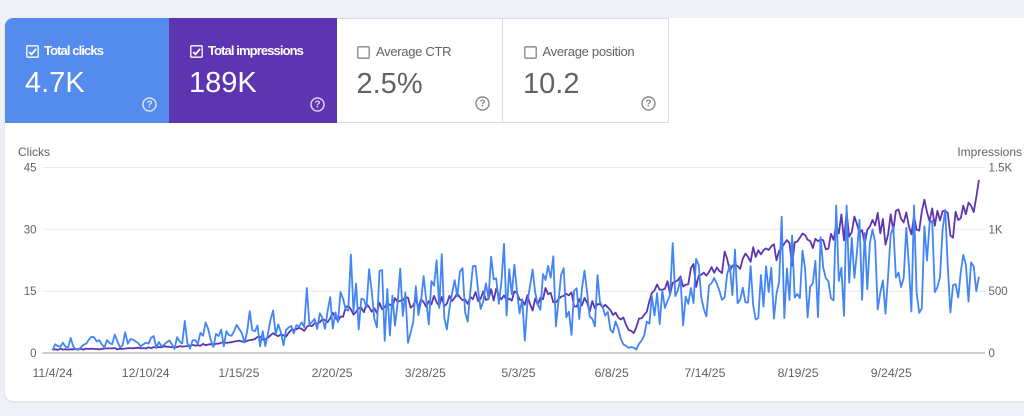 Image resolution: width=1024 pixels, height=416 pixels. Describe the element at coordinates (518, 373) in the screenshot. I see `svg-text: 5/3/25` at that location.